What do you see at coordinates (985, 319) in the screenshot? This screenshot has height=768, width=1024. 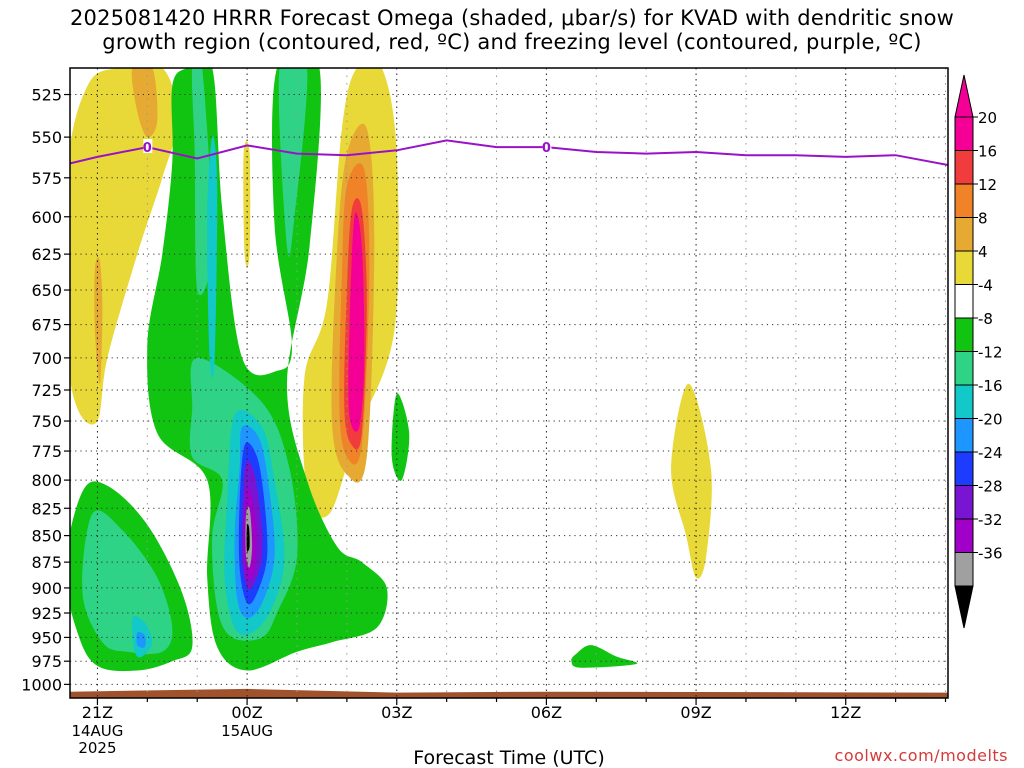 I see `colorbar-label: -8` at bounding box center [985, 319].